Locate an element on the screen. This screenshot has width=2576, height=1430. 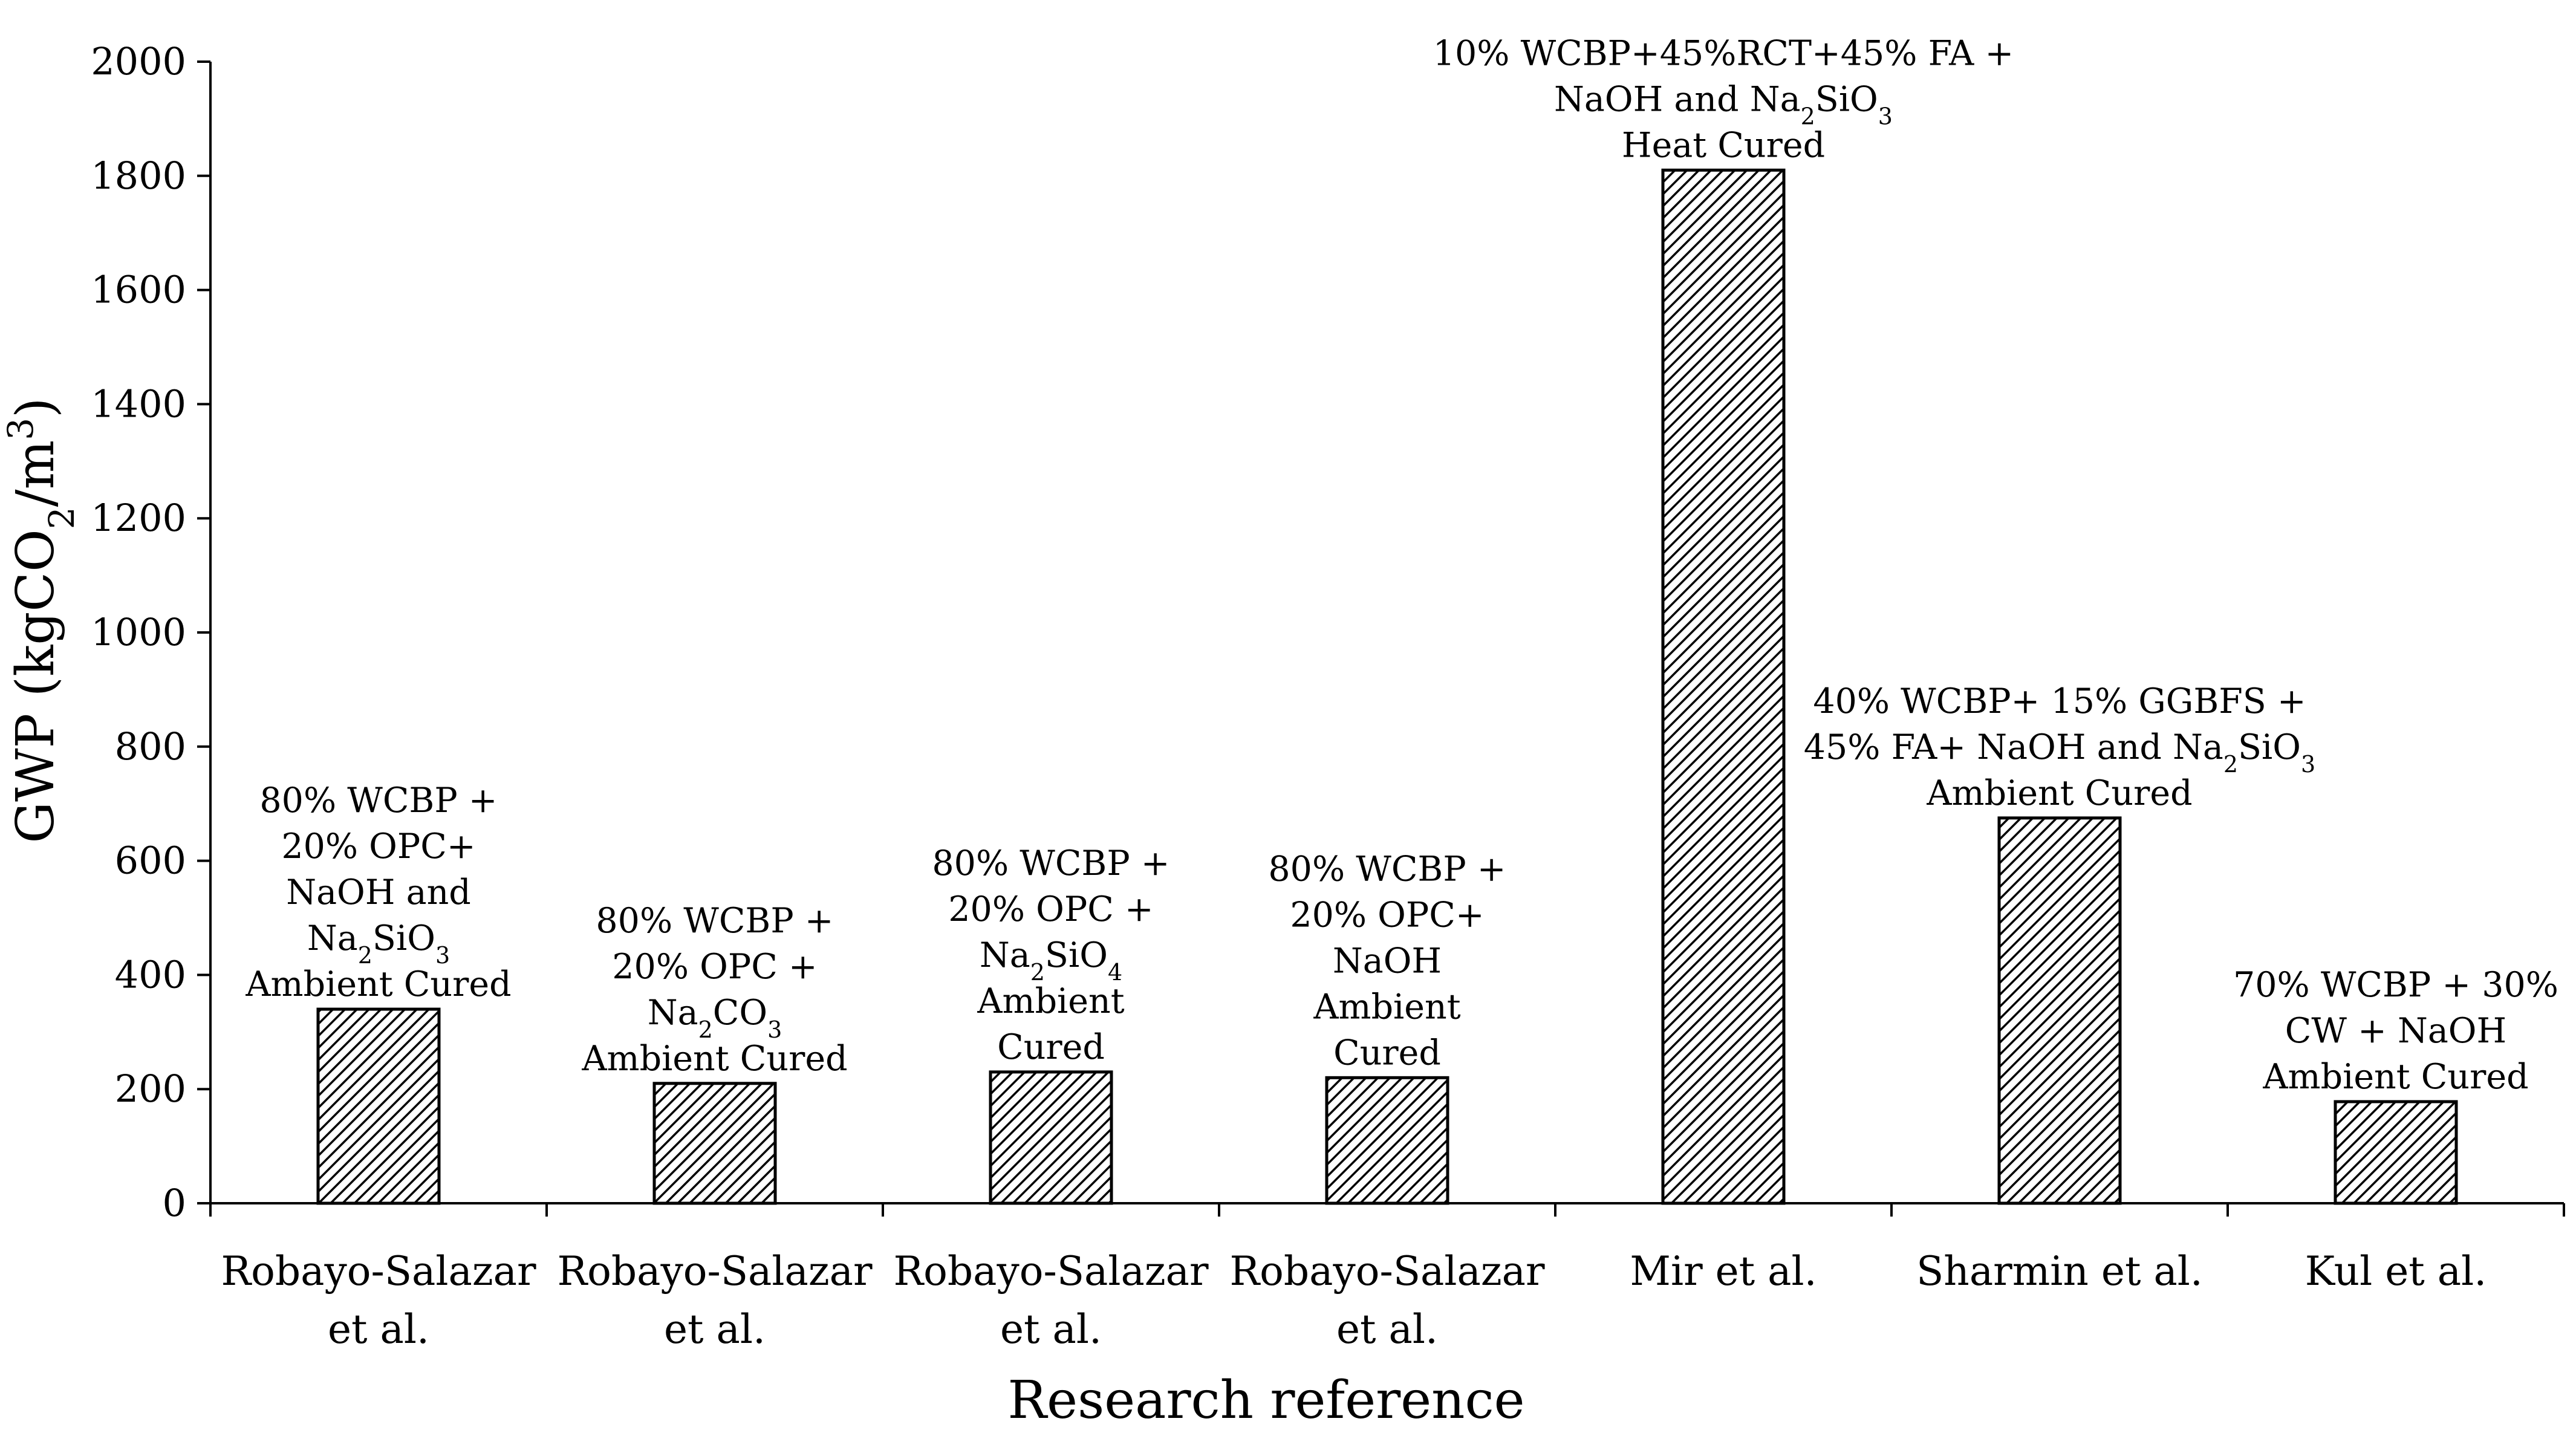
bar-annotation-line: 70% WCBP + 30% is located at coordinates (2396, 985).